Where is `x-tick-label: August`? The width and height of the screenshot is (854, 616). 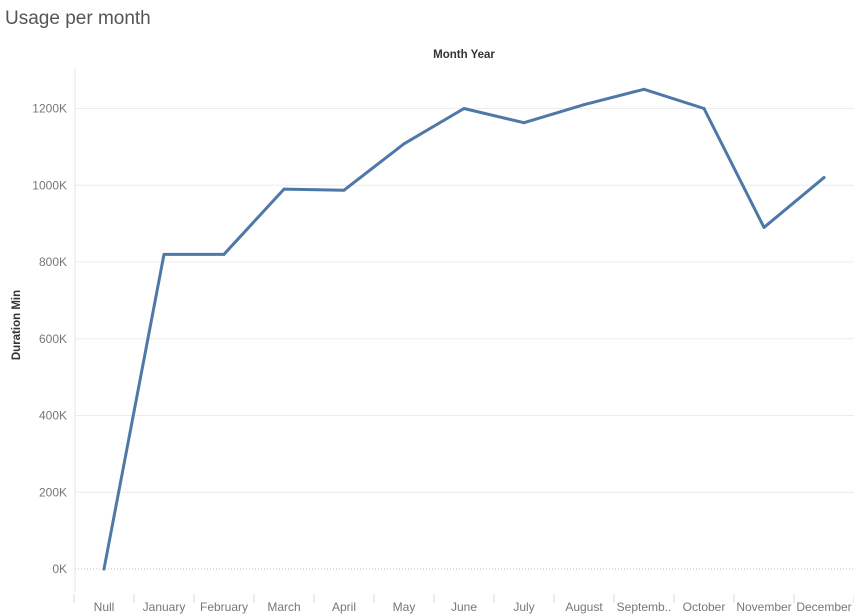
x-tick-label: August is located at coordinates (584, 607).